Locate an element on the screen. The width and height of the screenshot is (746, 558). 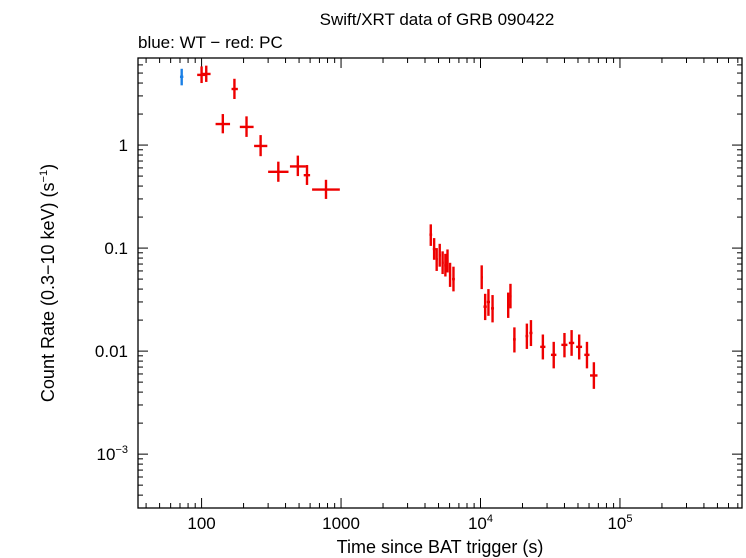
y-axis-label: Count Rate (0.3−10 keV) (s−1) is located at coordinates (48, 283).